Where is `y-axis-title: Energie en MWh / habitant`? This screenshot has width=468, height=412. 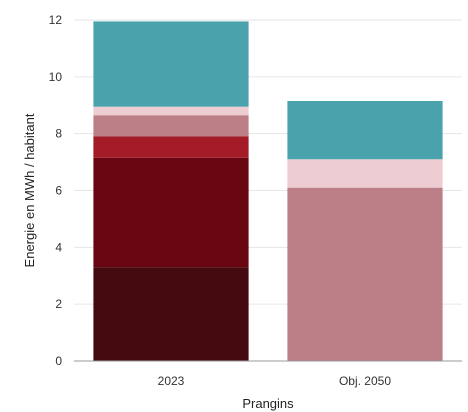 y-axis-title: Energie en MWh / habitant is located at coordinates (29, 190).